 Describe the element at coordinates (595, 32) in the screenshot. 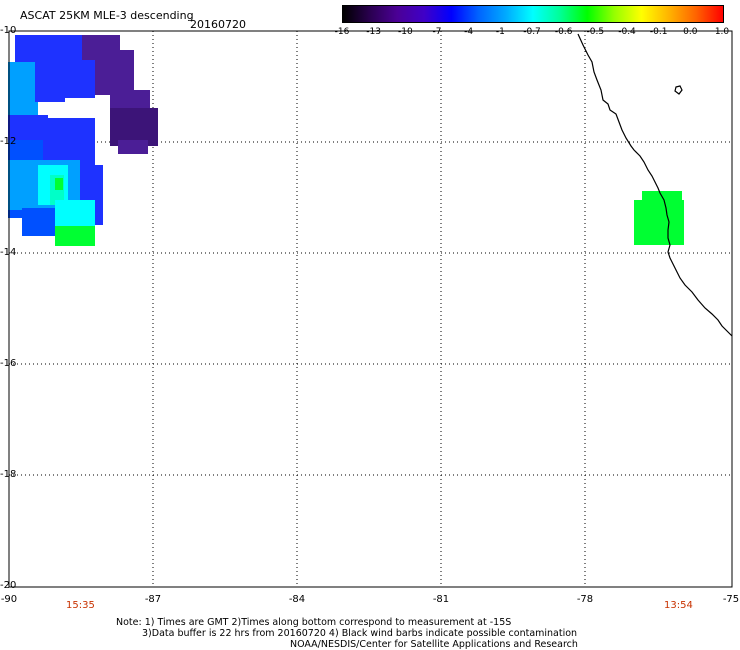

I see `colorbar-tick-label: -0.5` at that location.